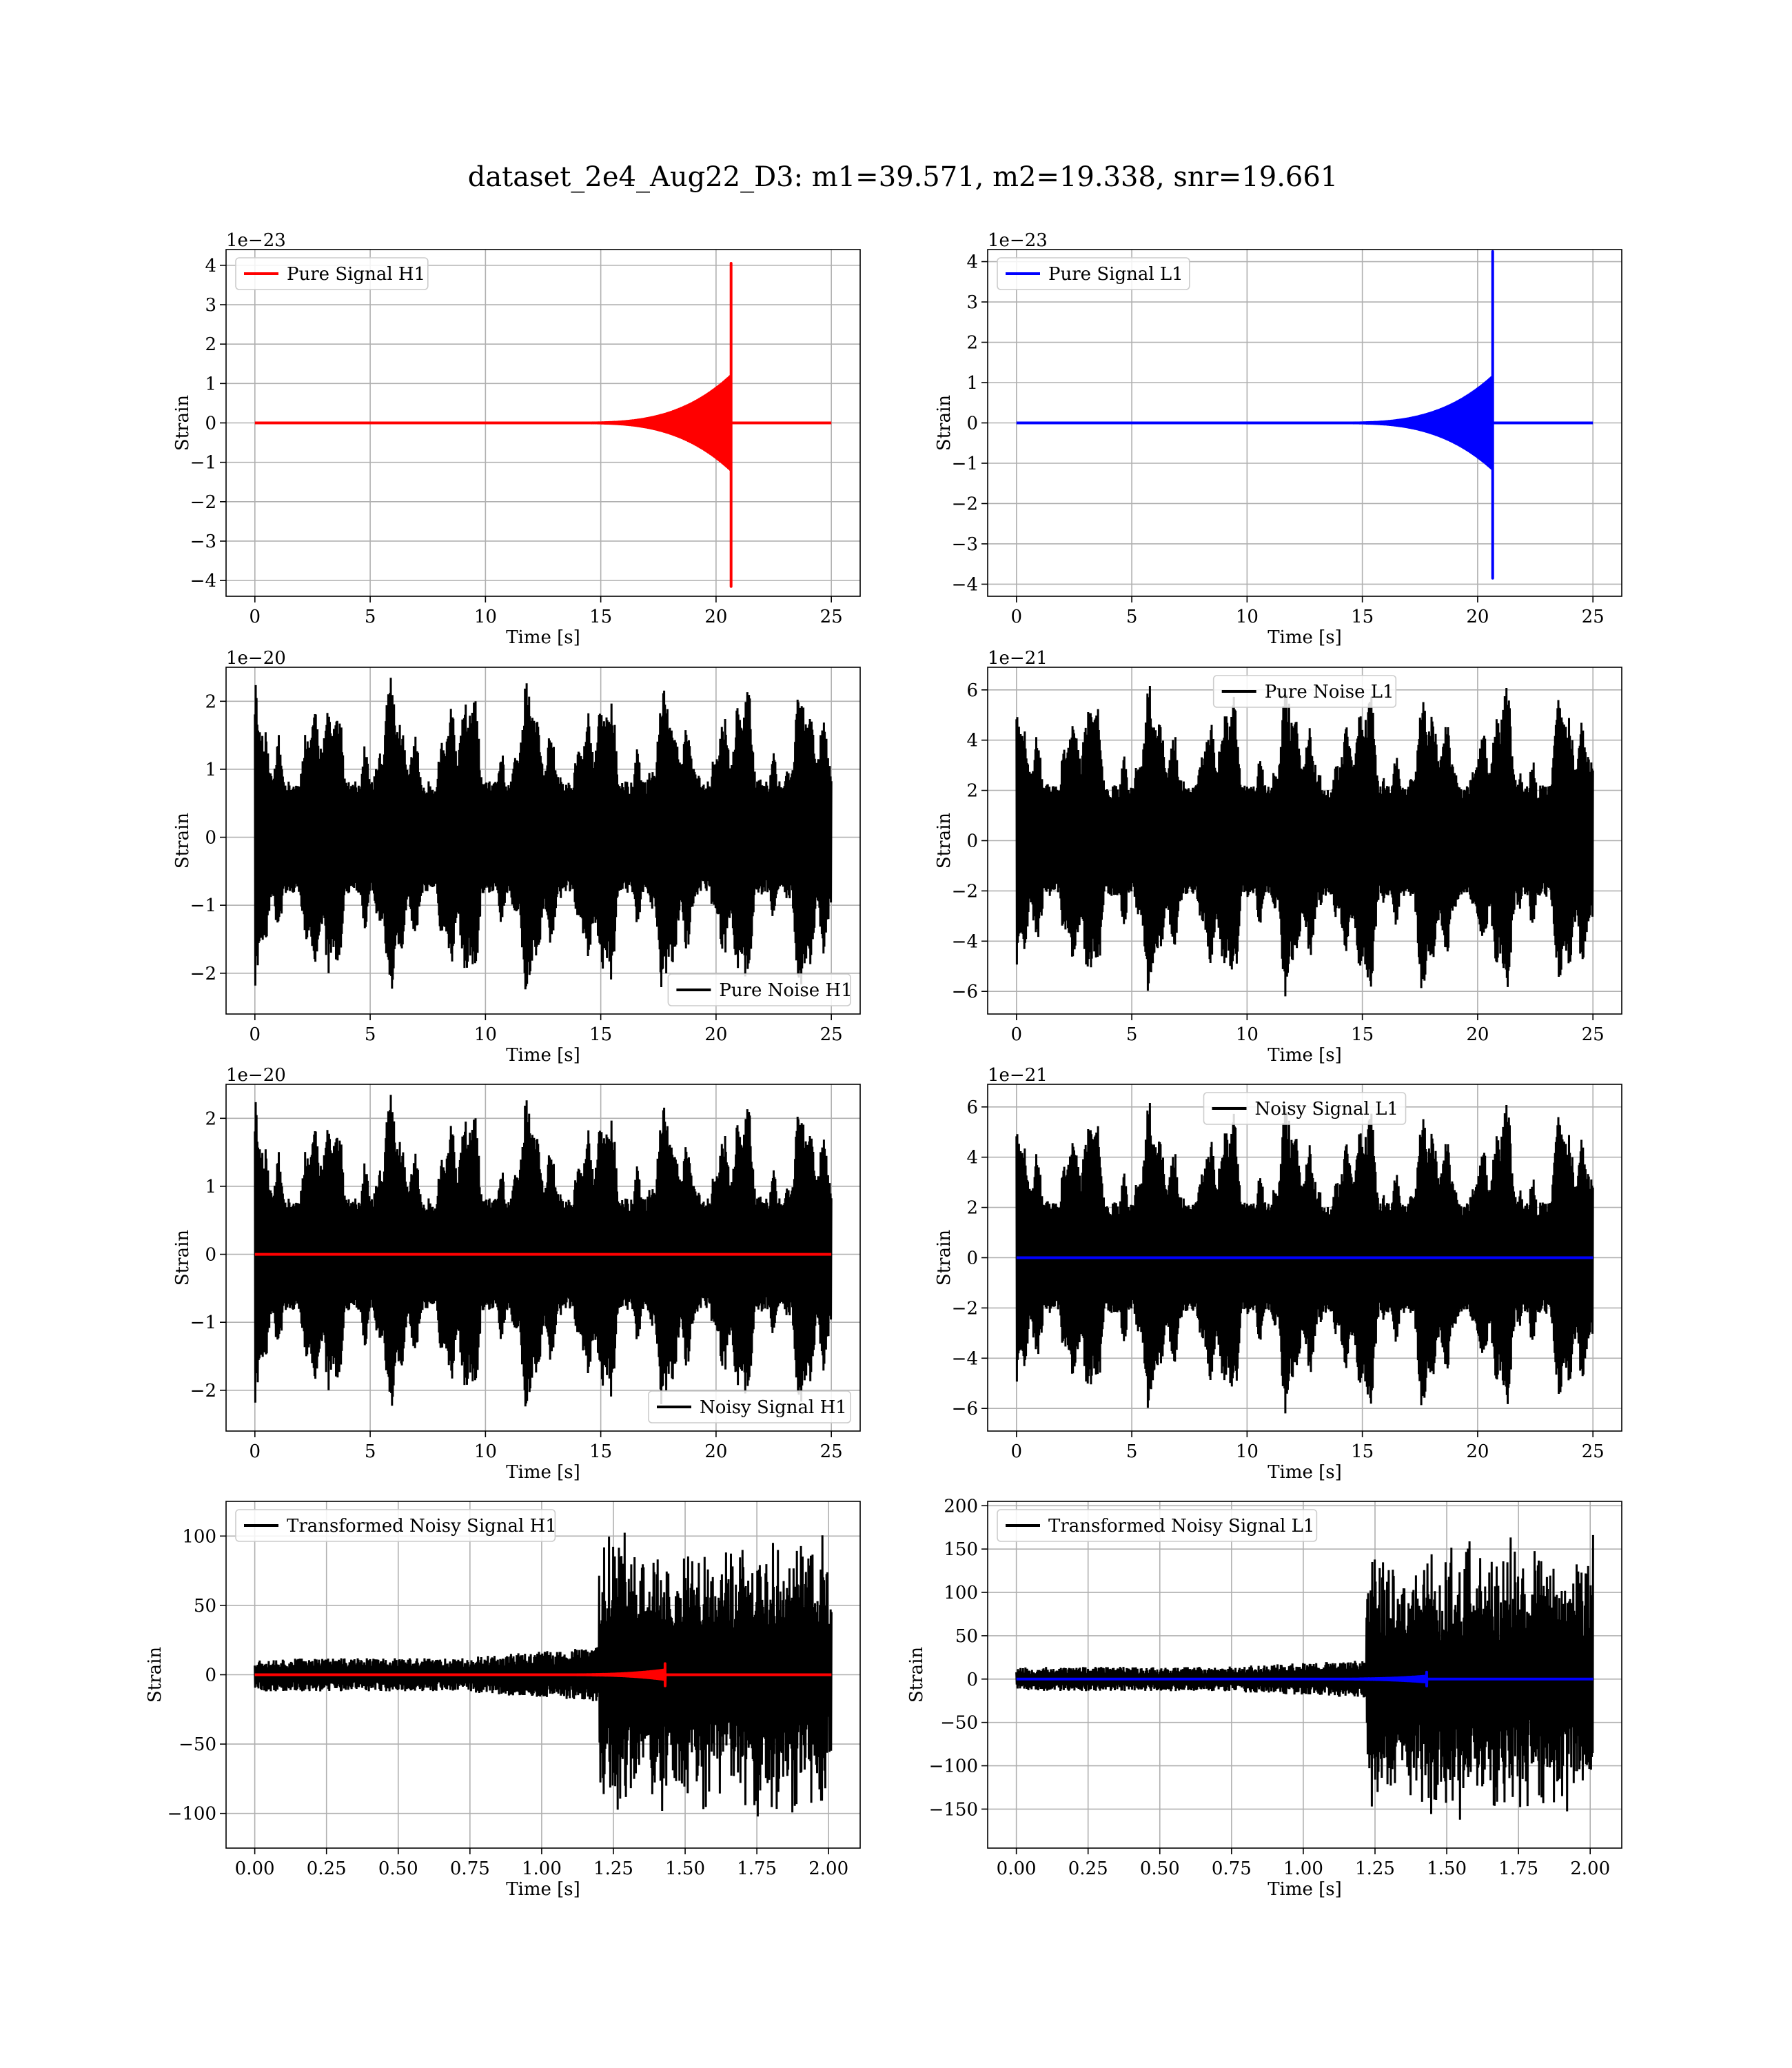 Image resolution: width=1792 pixels, height=2068 pixels. What do you see at coordinates (613, 1868) in the screenshot?
I see `x-tick-label: 1.25` at bounding box center [613, 1868].